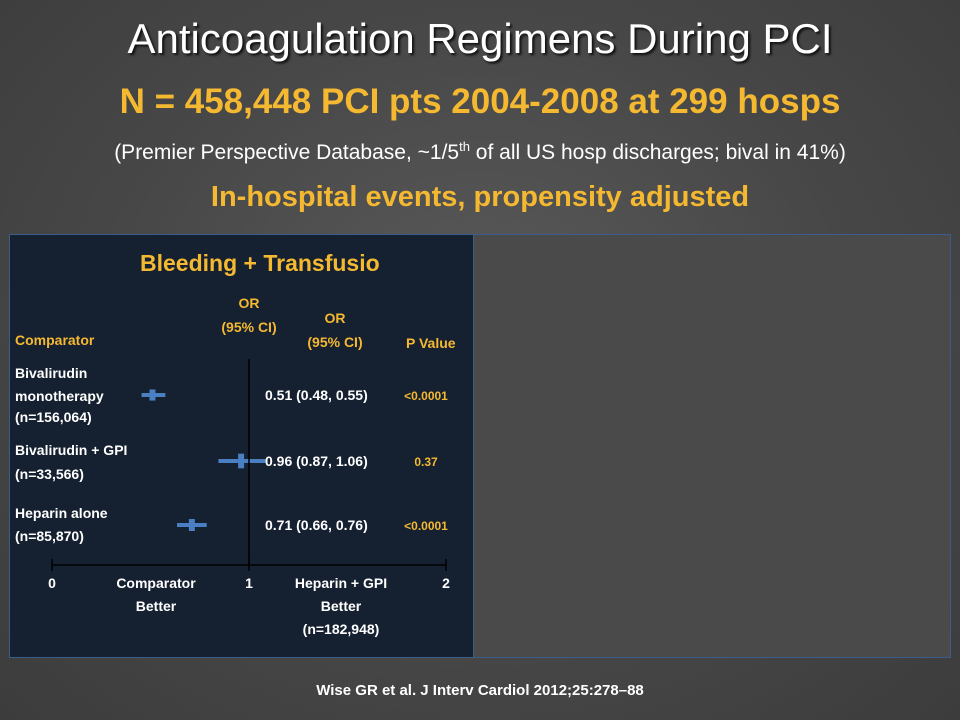 The width and height of the screenshot is (960, 720). Describe the element at coordinates (341, 583) in the screenshot. I see `x-label-right-line1: Heparin + GPI` at that location.